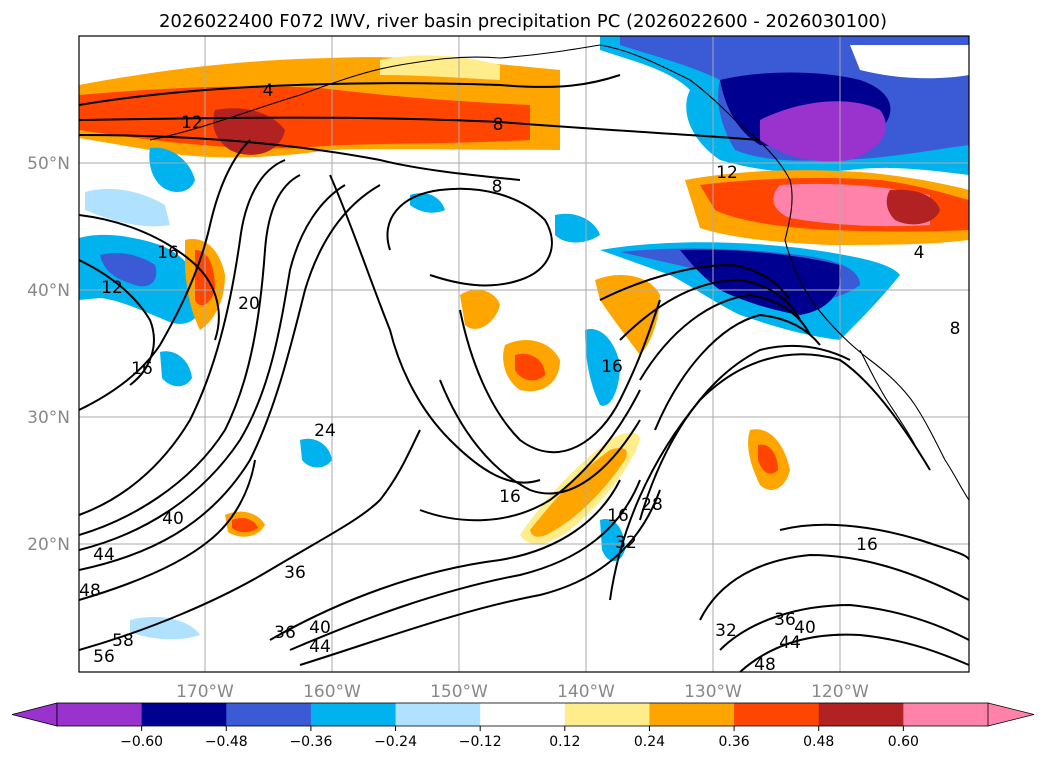 This screenshot has height=765, width=1047. I want to click on contour-label: 28, so click(652, 505).